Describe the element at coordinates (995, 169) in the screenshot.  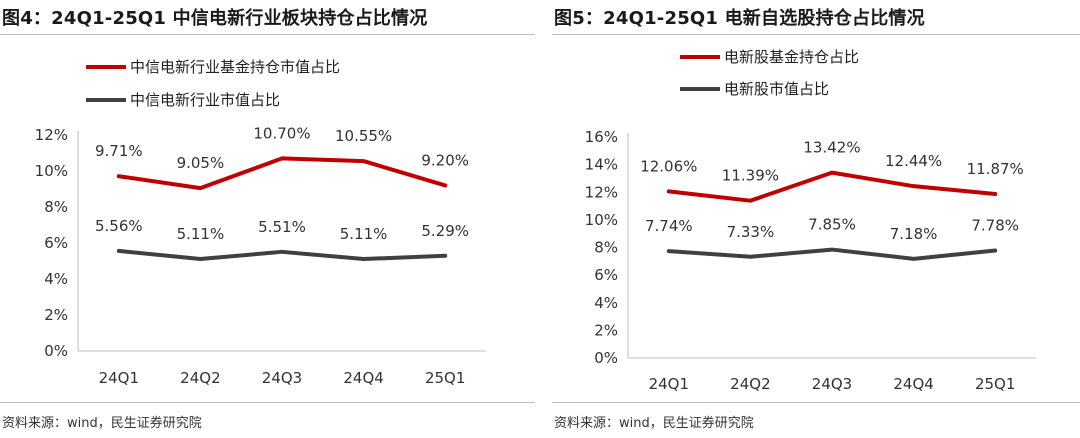
I see `data-label: 11.87%` at that location.